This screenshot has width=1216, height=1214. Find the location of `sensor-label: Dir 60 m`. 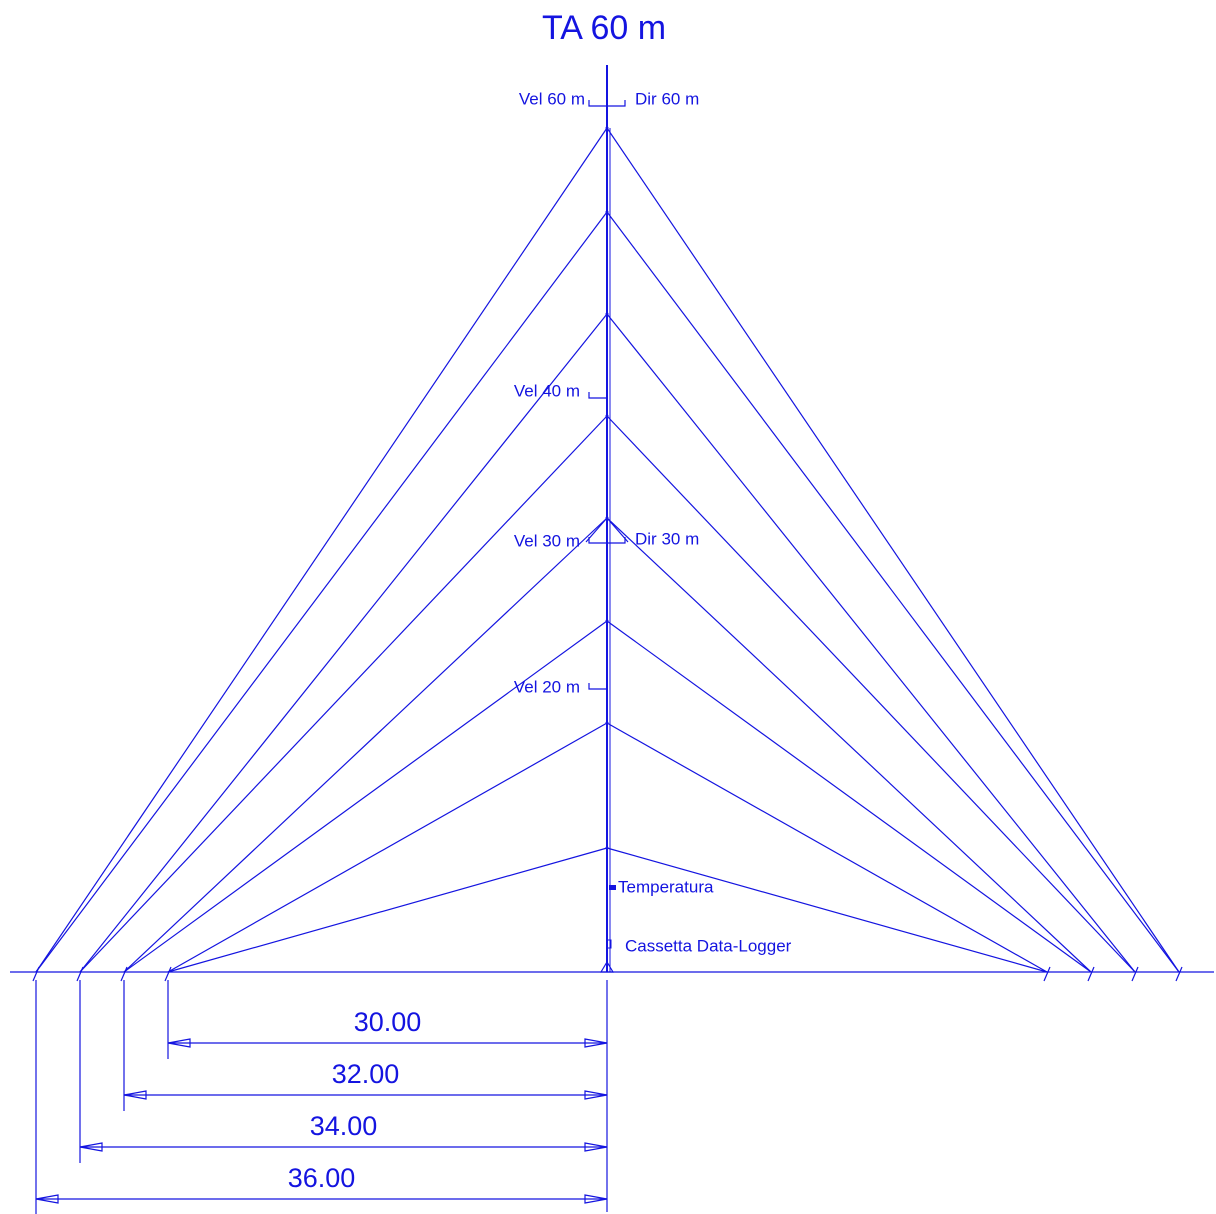

sensor-label: Dir 60 m is located at coordinates (667, 98).